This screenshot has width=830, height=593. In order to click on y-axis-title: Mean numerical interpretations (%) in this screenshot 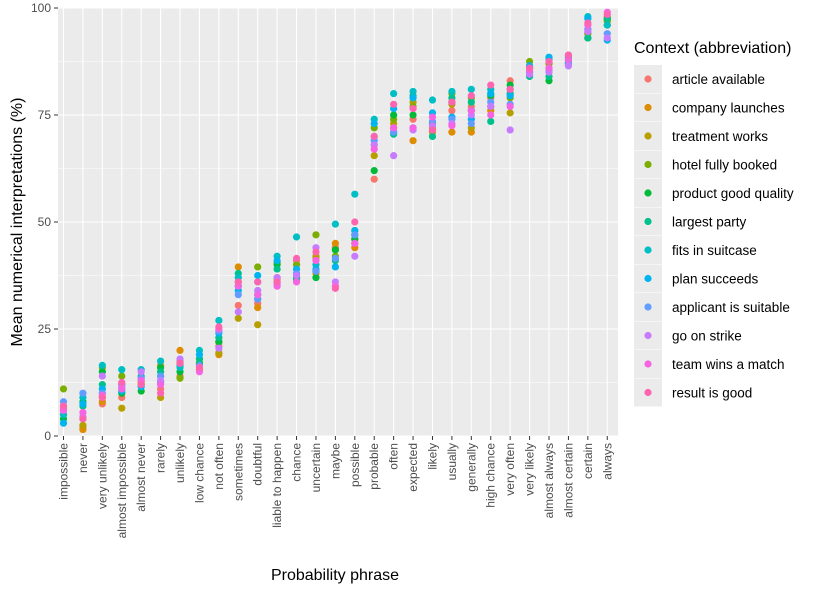, I will do `click(17, 222)`.